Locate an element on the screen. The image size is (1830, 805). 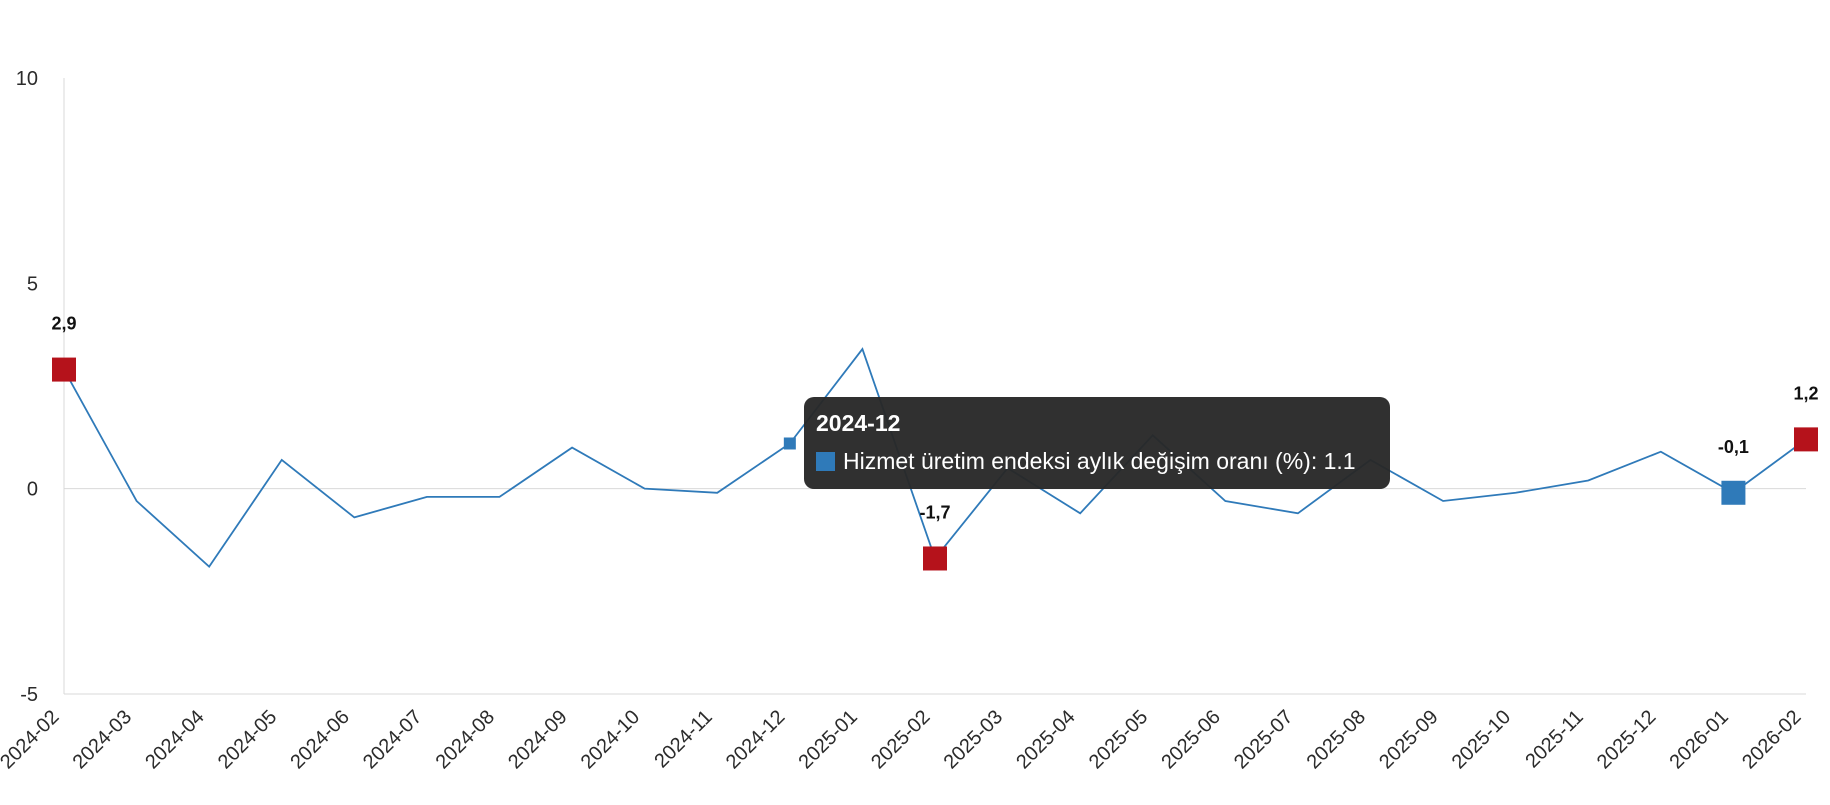
data-label: 1,2 is located at coordinates (1805, 393).